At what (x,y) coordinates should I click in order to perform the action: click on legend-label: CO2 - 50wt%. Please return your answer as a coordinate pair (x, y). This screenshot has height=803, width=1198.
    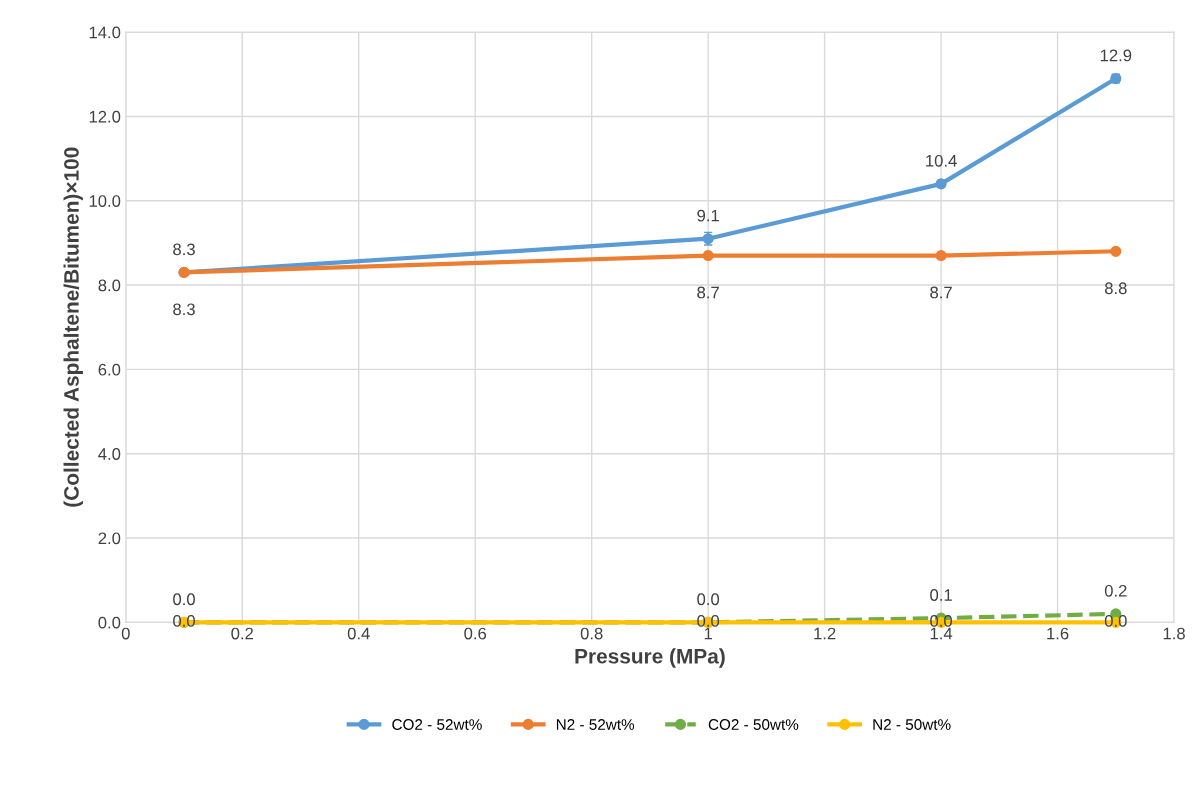
    Looking at the image, I should click on (753, 724).